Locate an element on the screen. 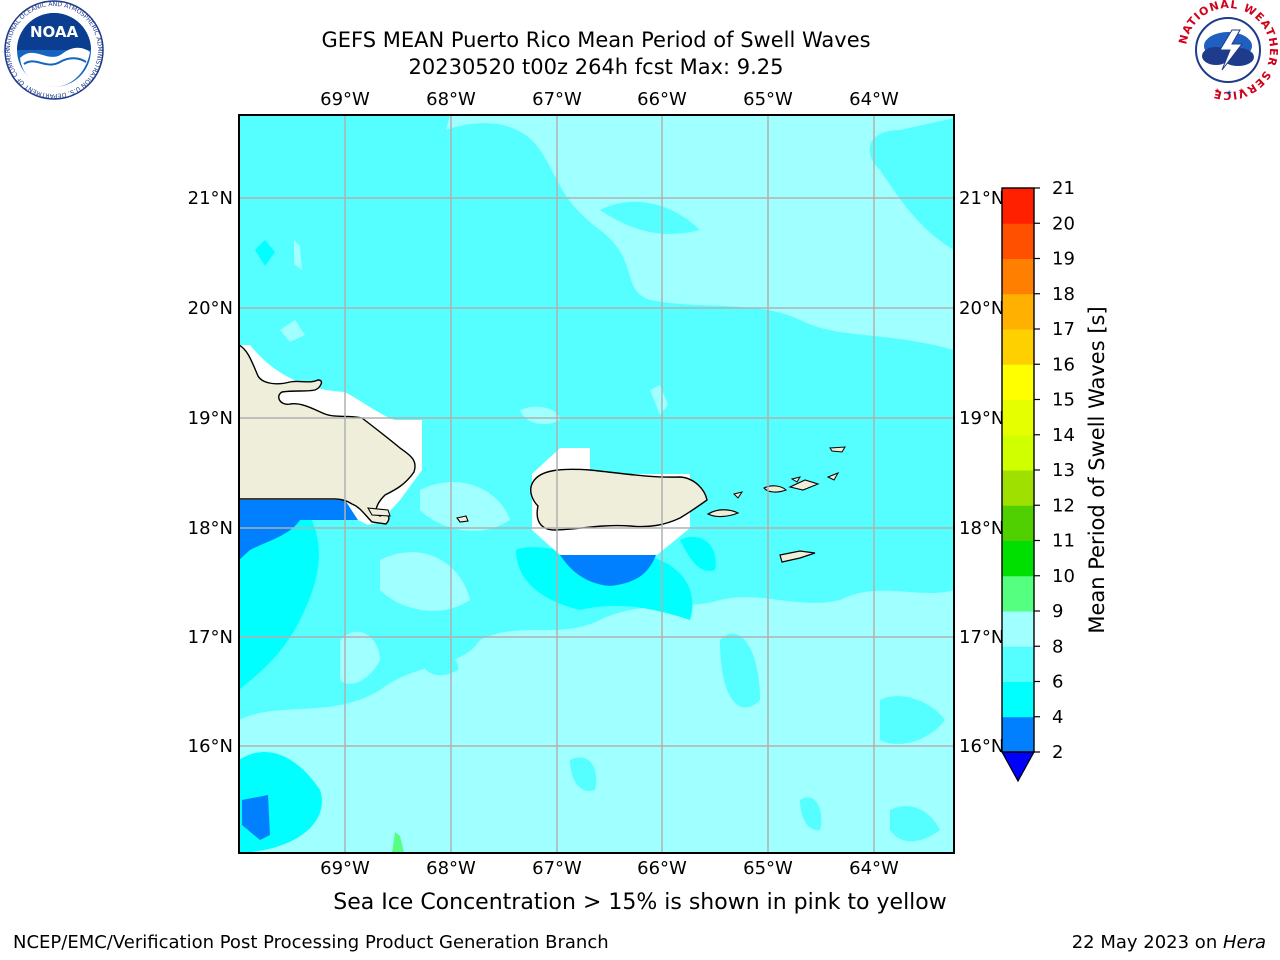 The width and height of the screenshot is (1280, 960). st-croix-landmass is located at coordinates (797, 556).